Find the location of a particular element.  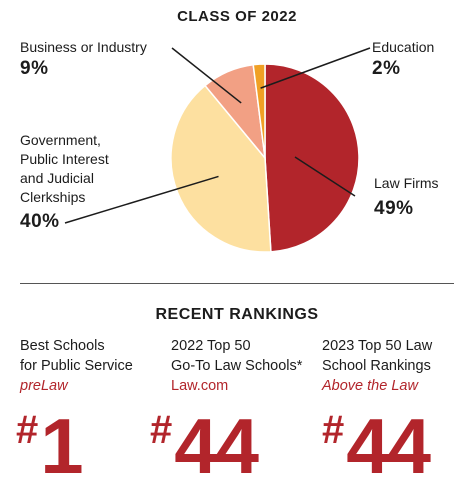

class-title: CLASS OF 2022 is located at coordinates (237, 16).